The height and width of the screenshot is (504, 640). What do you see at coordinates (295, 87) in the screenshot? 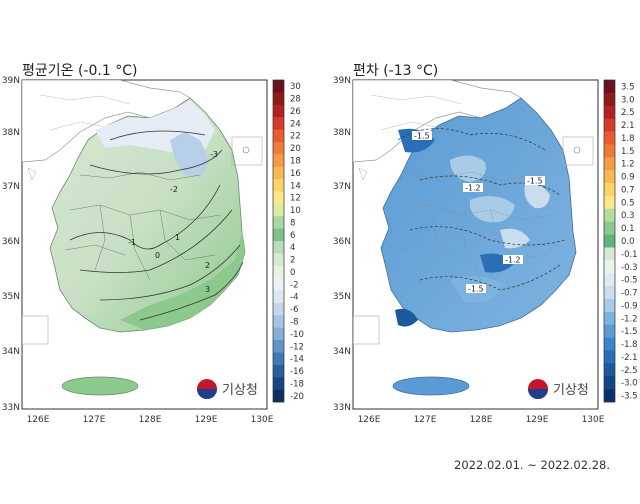
I see `colorbar-label: 30` at bounding box center [295, 87].